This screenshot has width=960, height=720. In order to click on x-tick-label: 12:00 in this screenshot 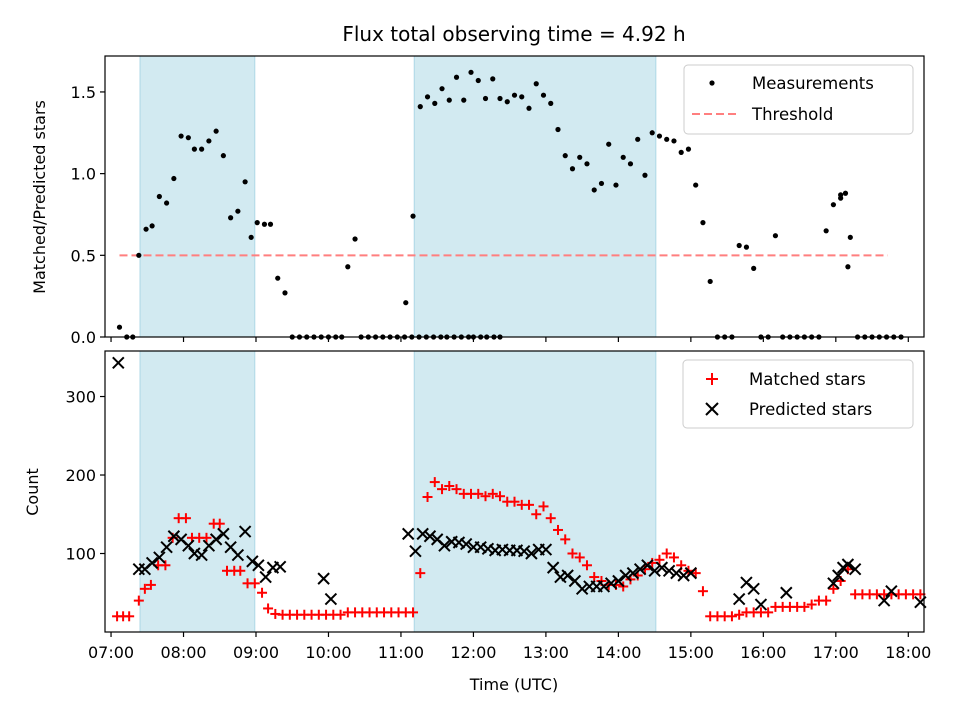, I will do `click(473, 652)`.